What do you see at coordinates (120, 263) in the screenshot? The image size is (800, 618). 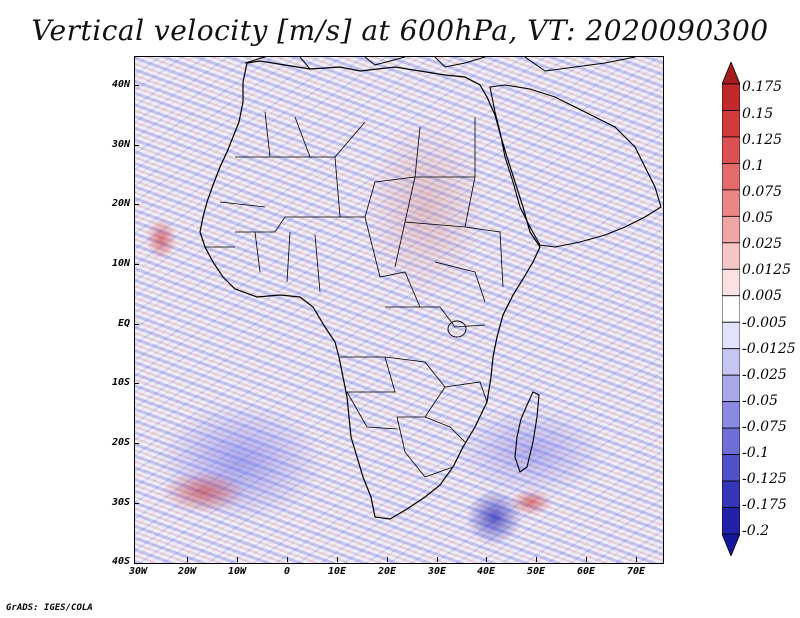 I see `lat-label-10n: 10N` at bounding box center [120, 263].